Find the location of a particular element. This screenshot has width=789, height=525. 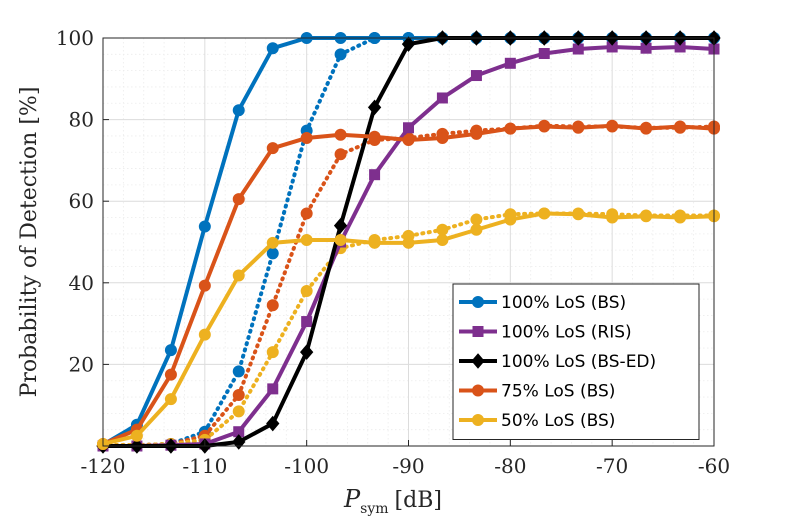

x-tick-label: -100 is located at coordinates (306, 466).